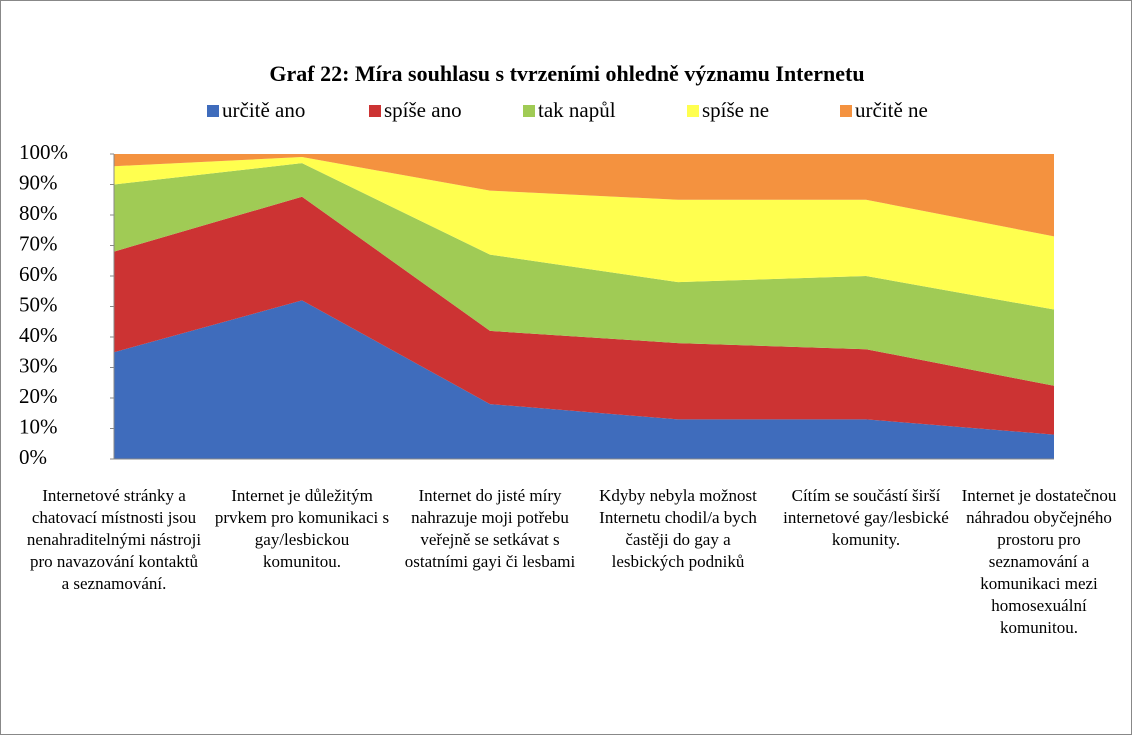 This screenshot has width=1132, height=735. What do you see at coordinates (38, 365) in the screenshot?
I see `y-tick-label: 30%` at bounding box center [38, 365].